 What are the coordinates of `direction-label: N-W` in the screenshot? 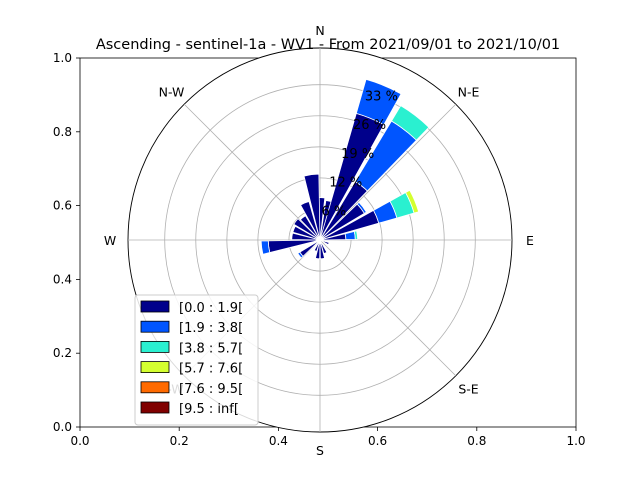 It's located at (172, 92).